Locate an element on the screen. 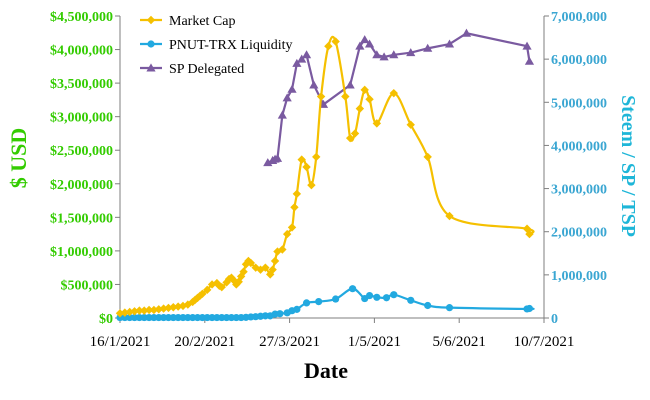 The width and height of the screenshot is (650, 400). legend: Market Cap PNUT-TRX Liquidity SP Delegated is located at coordinates (216, 45).